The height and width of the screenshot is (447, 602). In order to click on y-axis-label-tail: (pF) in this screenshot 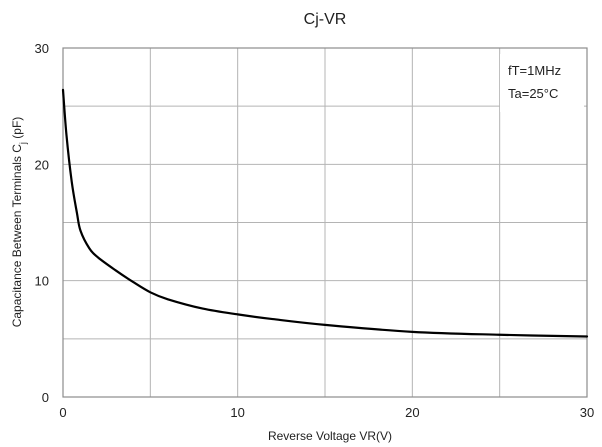, I will do `click(17, 129)`.